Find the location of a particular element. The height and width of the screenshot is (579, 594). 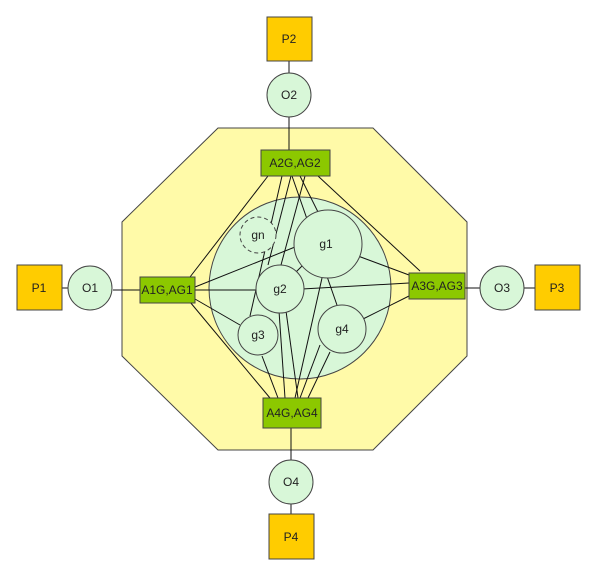

port-p2-label: P2 is located at coordinates (289, 39).